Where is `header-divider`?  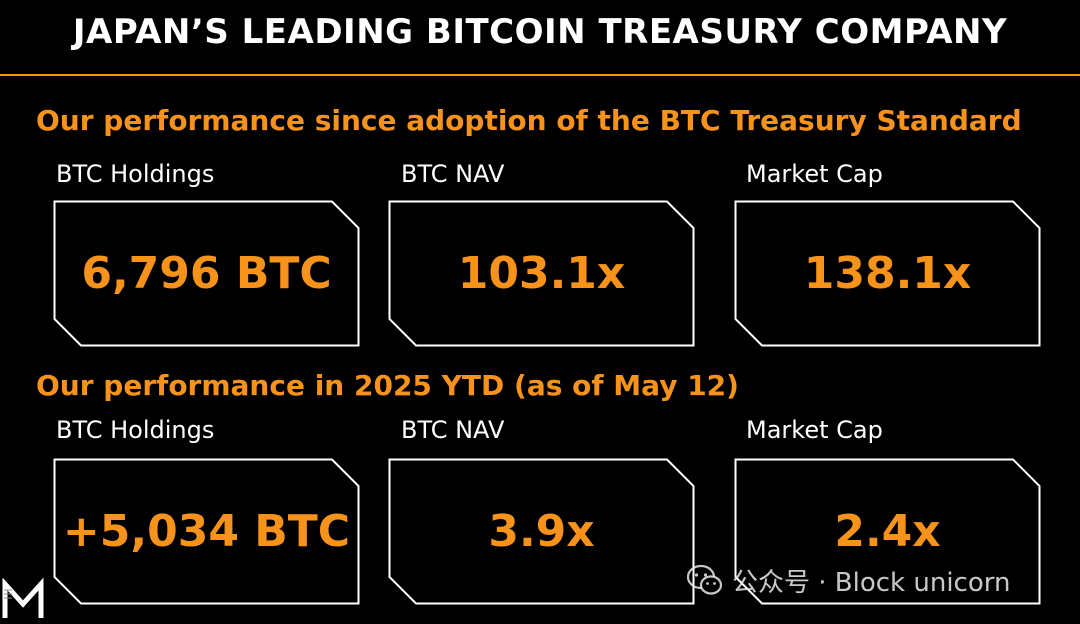 header-divider is located at coordinates (540, 75).